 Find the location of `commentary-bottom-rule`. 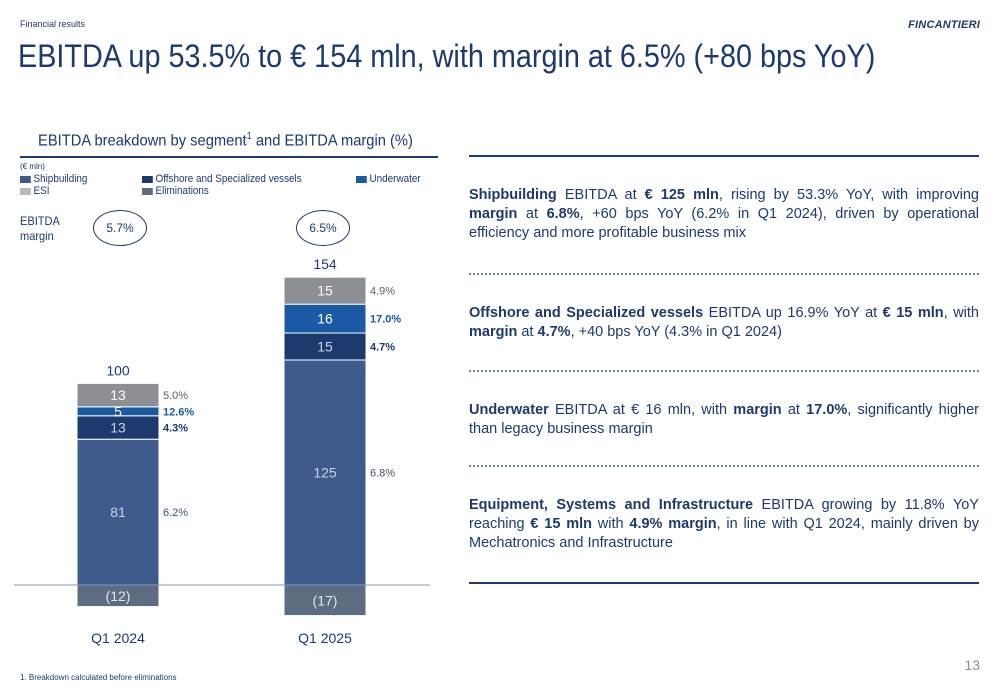

commentary-bottom-rule is located at coordinates (724, 583).